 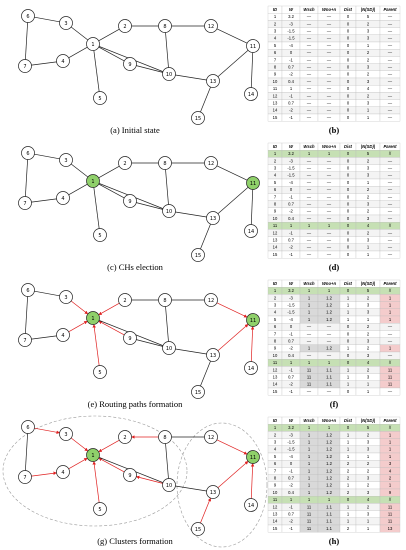 What do you see at coordinates (275, 247) in the screenshot?
I see `table-value: 14` at bounding box center [275, 247].